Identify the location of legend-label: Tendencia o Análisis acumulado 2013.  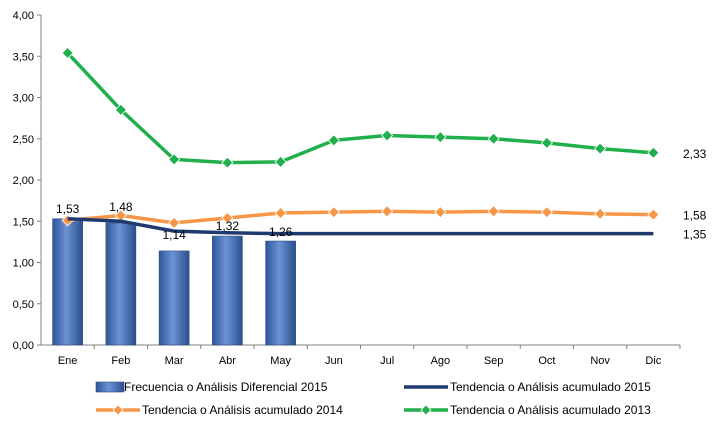
(550, 410).